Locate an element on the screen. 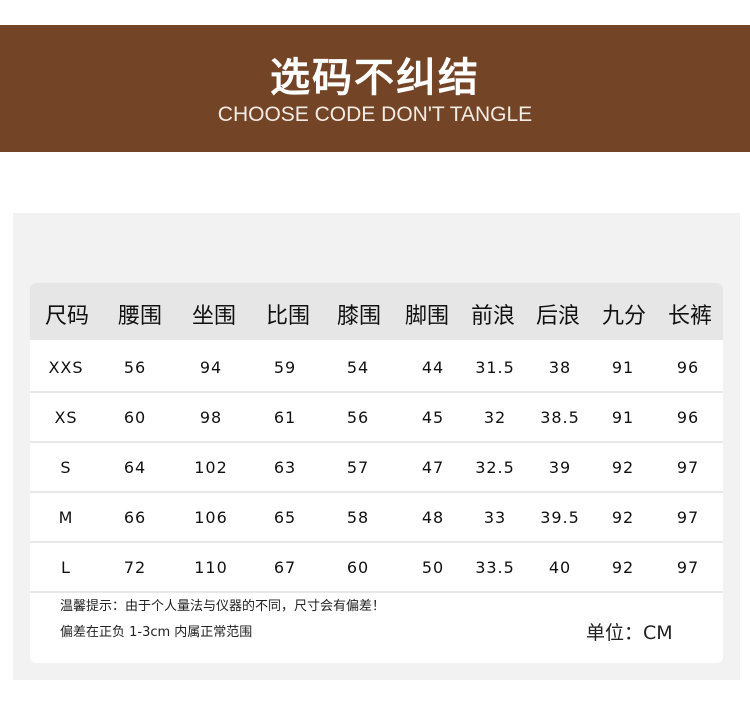  table-cell: 65 is located at coordinates (285, 517).